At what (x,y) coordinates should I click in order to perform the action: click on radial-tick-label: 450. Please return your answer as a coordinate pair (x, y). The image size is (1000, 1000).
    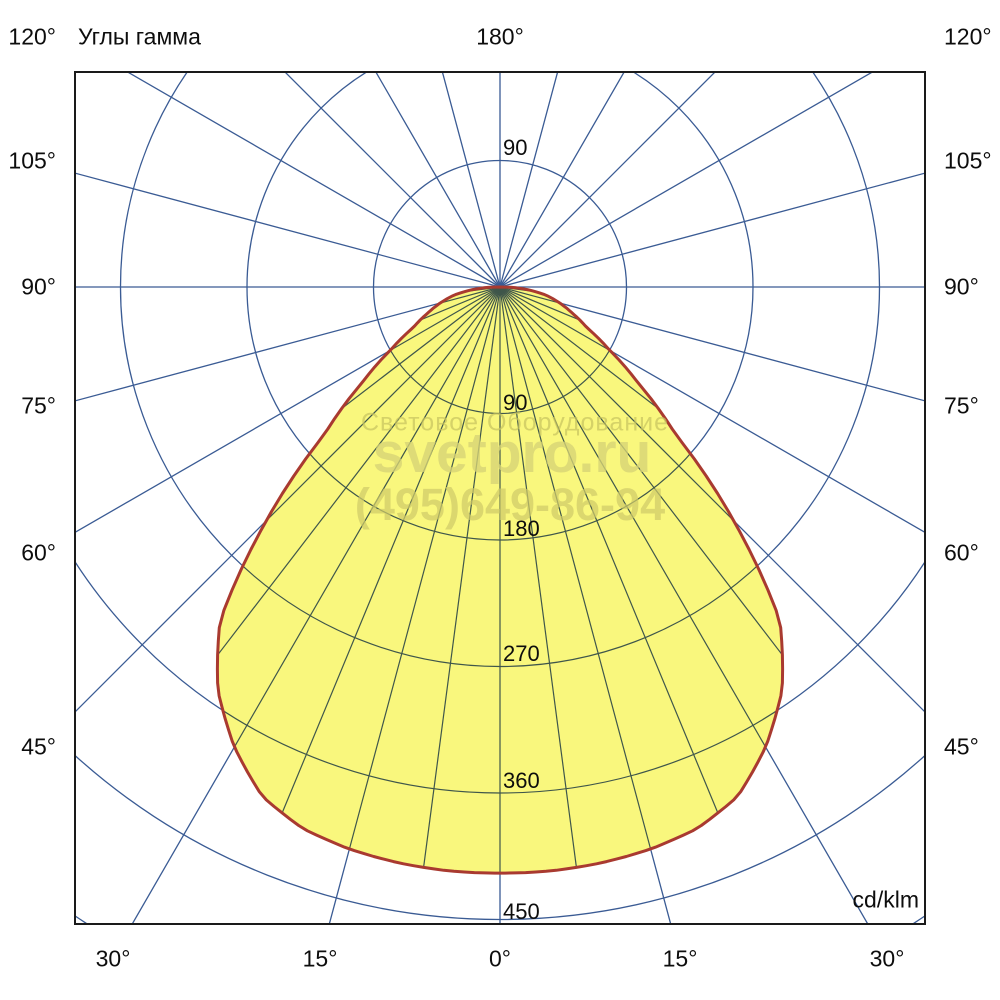
    Looking at the image, I should click on (521, 911).